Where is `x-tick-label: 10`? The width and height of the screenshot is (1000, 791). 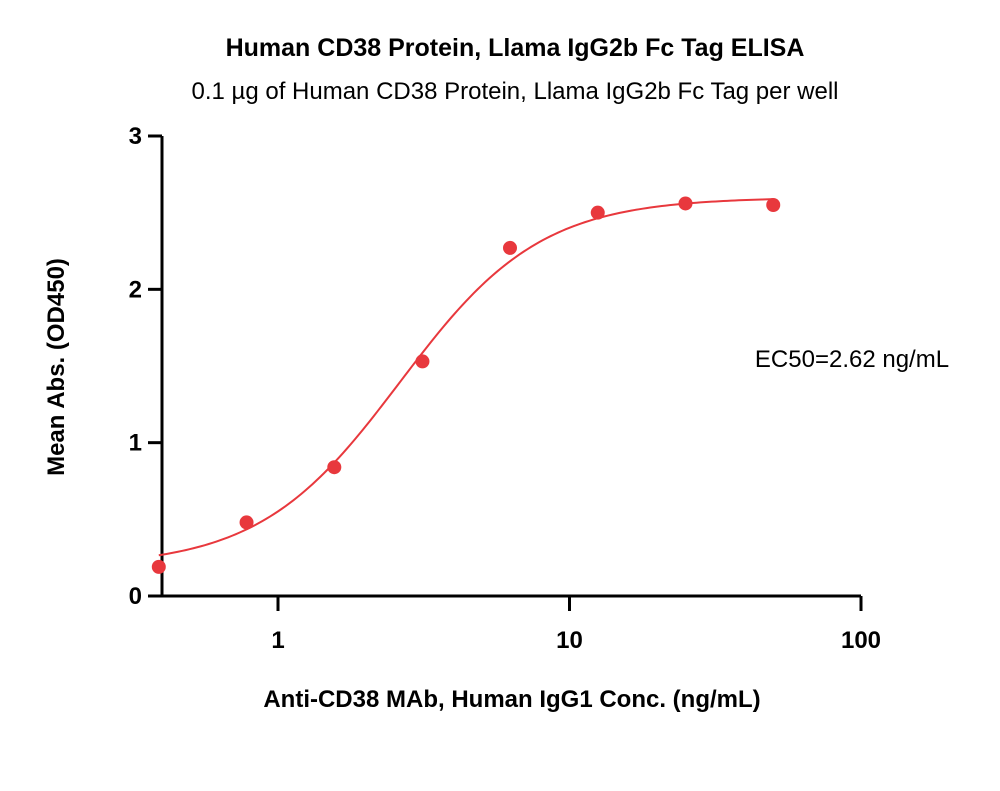 x-tick-label: 10 is located at coordinates (569, 640).